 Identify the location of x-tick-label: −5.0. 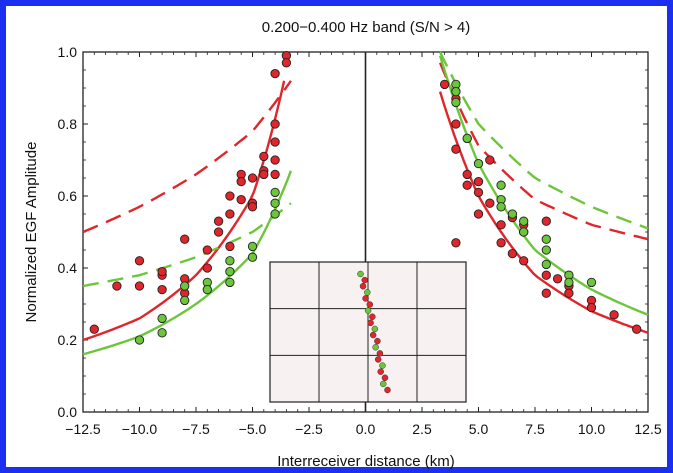
(253, 429).